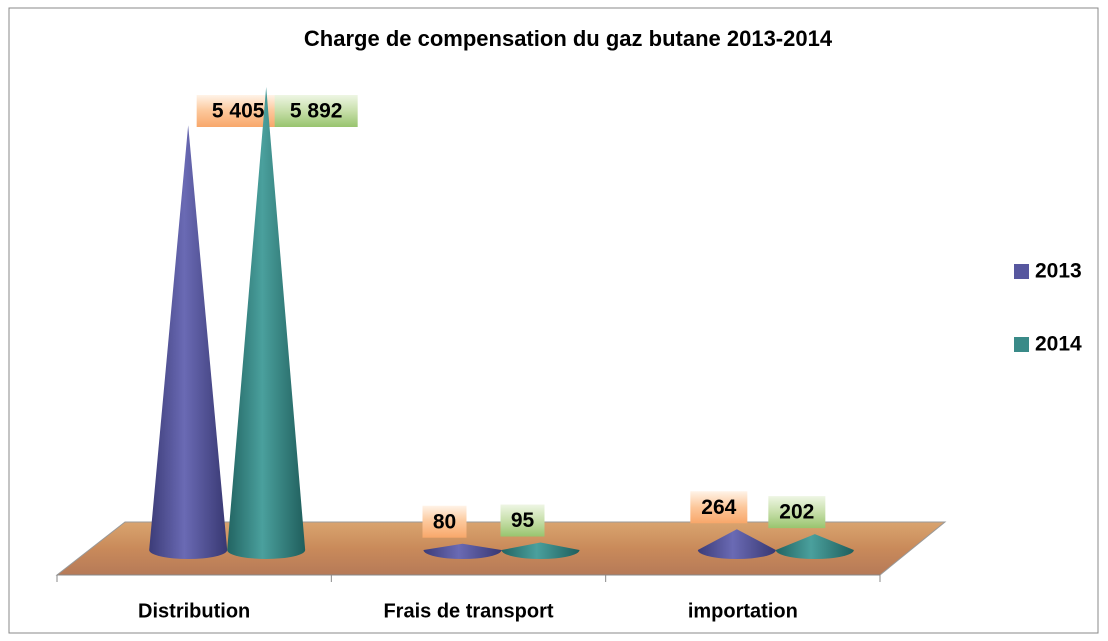  What do you see at coordinates (238, 111) in the screenshot?
I see `data-label: 5 405` at bounding box center [238, 111].